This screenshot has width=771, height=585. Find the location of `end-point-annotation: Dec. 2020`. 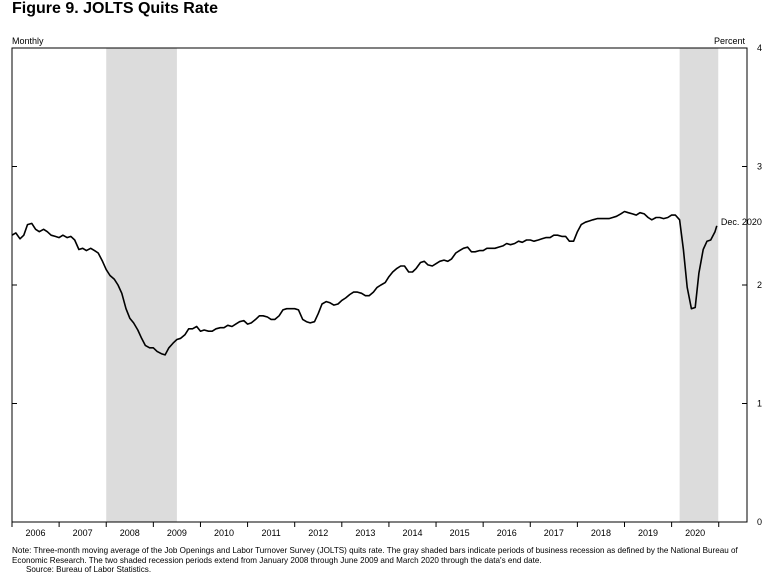

end-point-annotation: Dec. 2020 is located at coordinates (741, 222).